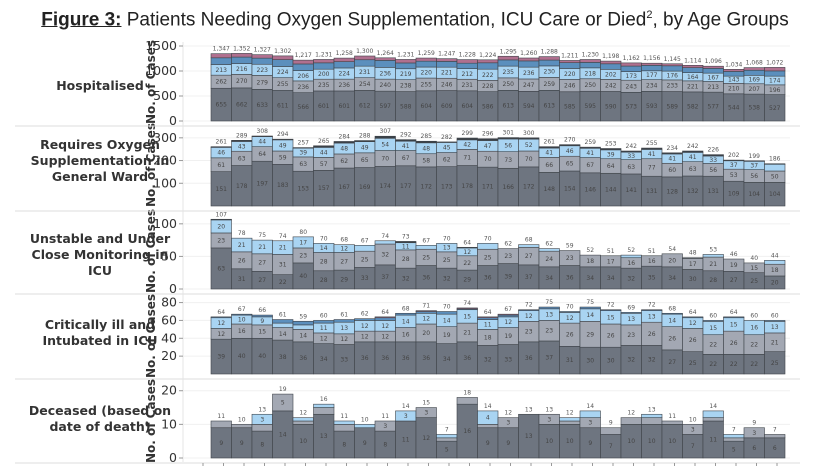 The height and width of the screenshot is (468, 830). I want to click on bar-total-label: 74, so click(467, 303).